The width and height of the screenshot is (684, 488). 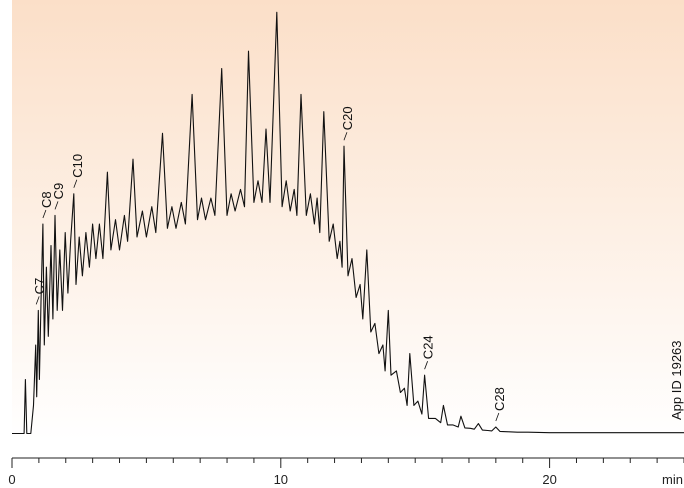 I want to click on peak-label-text: C10, so click(x=77, y=166).